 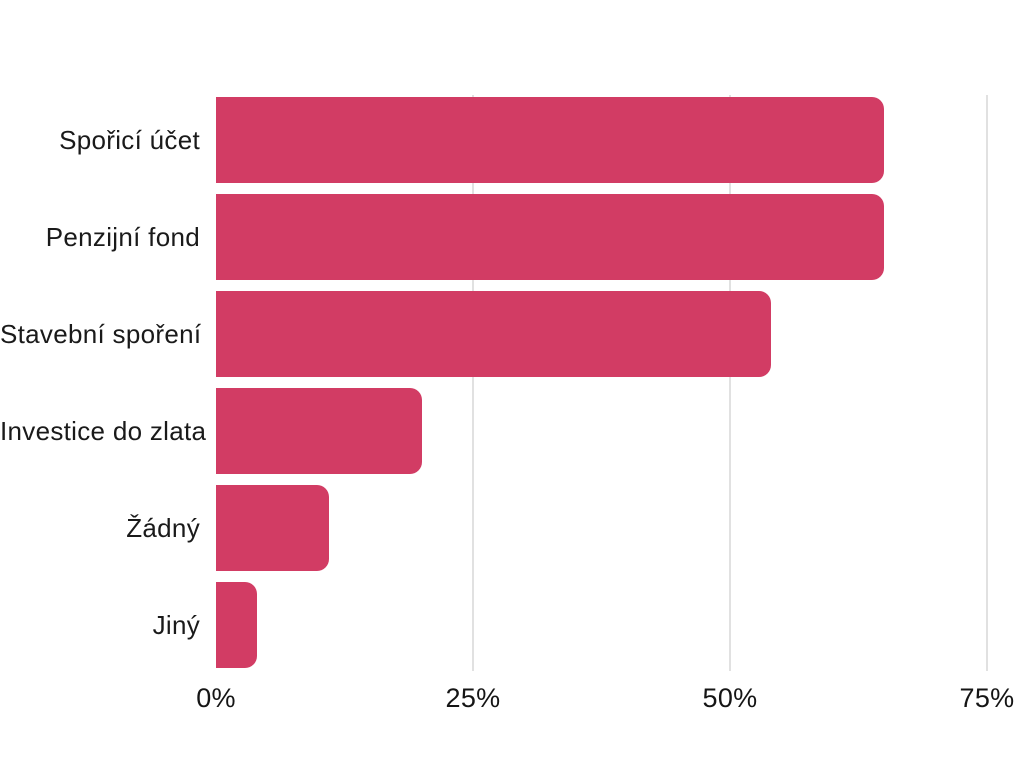 What do you see at coordinates (101, 334) in the screenshot?
I see `category-label: Stavební spoření` at bounding box center [101, 334].